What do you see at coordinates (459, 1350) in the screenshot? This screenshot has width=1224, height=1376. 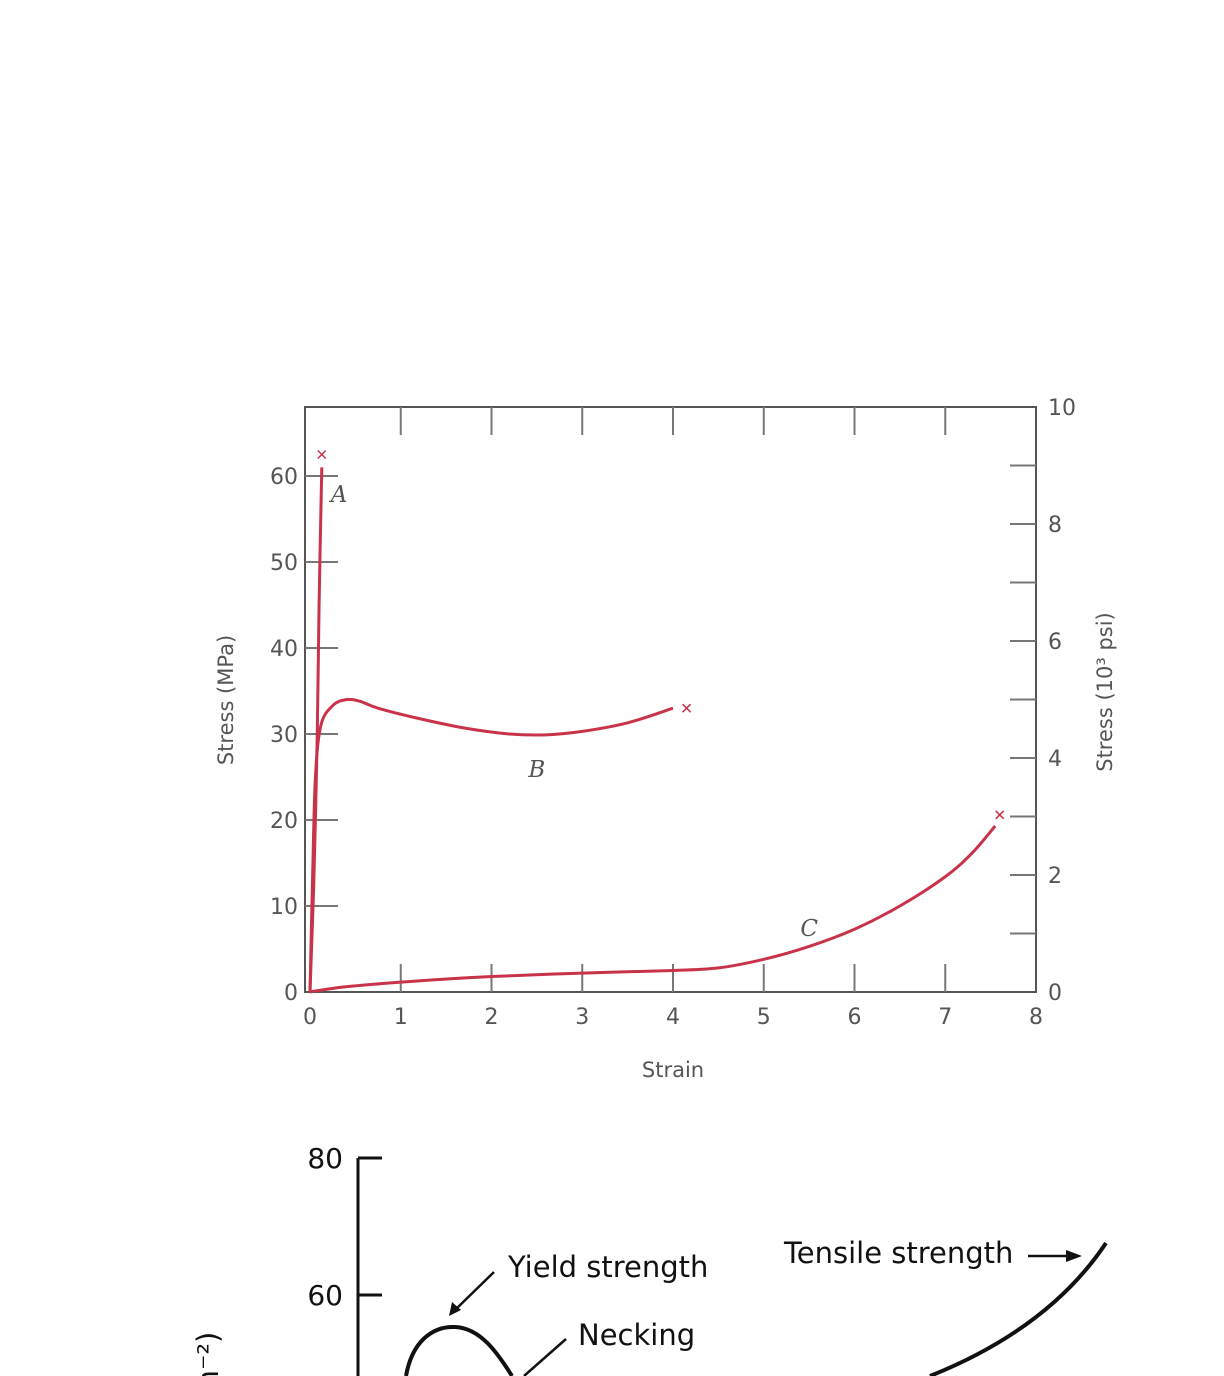 I see `curve-yield-peak` at bounding box center [459, 1350].